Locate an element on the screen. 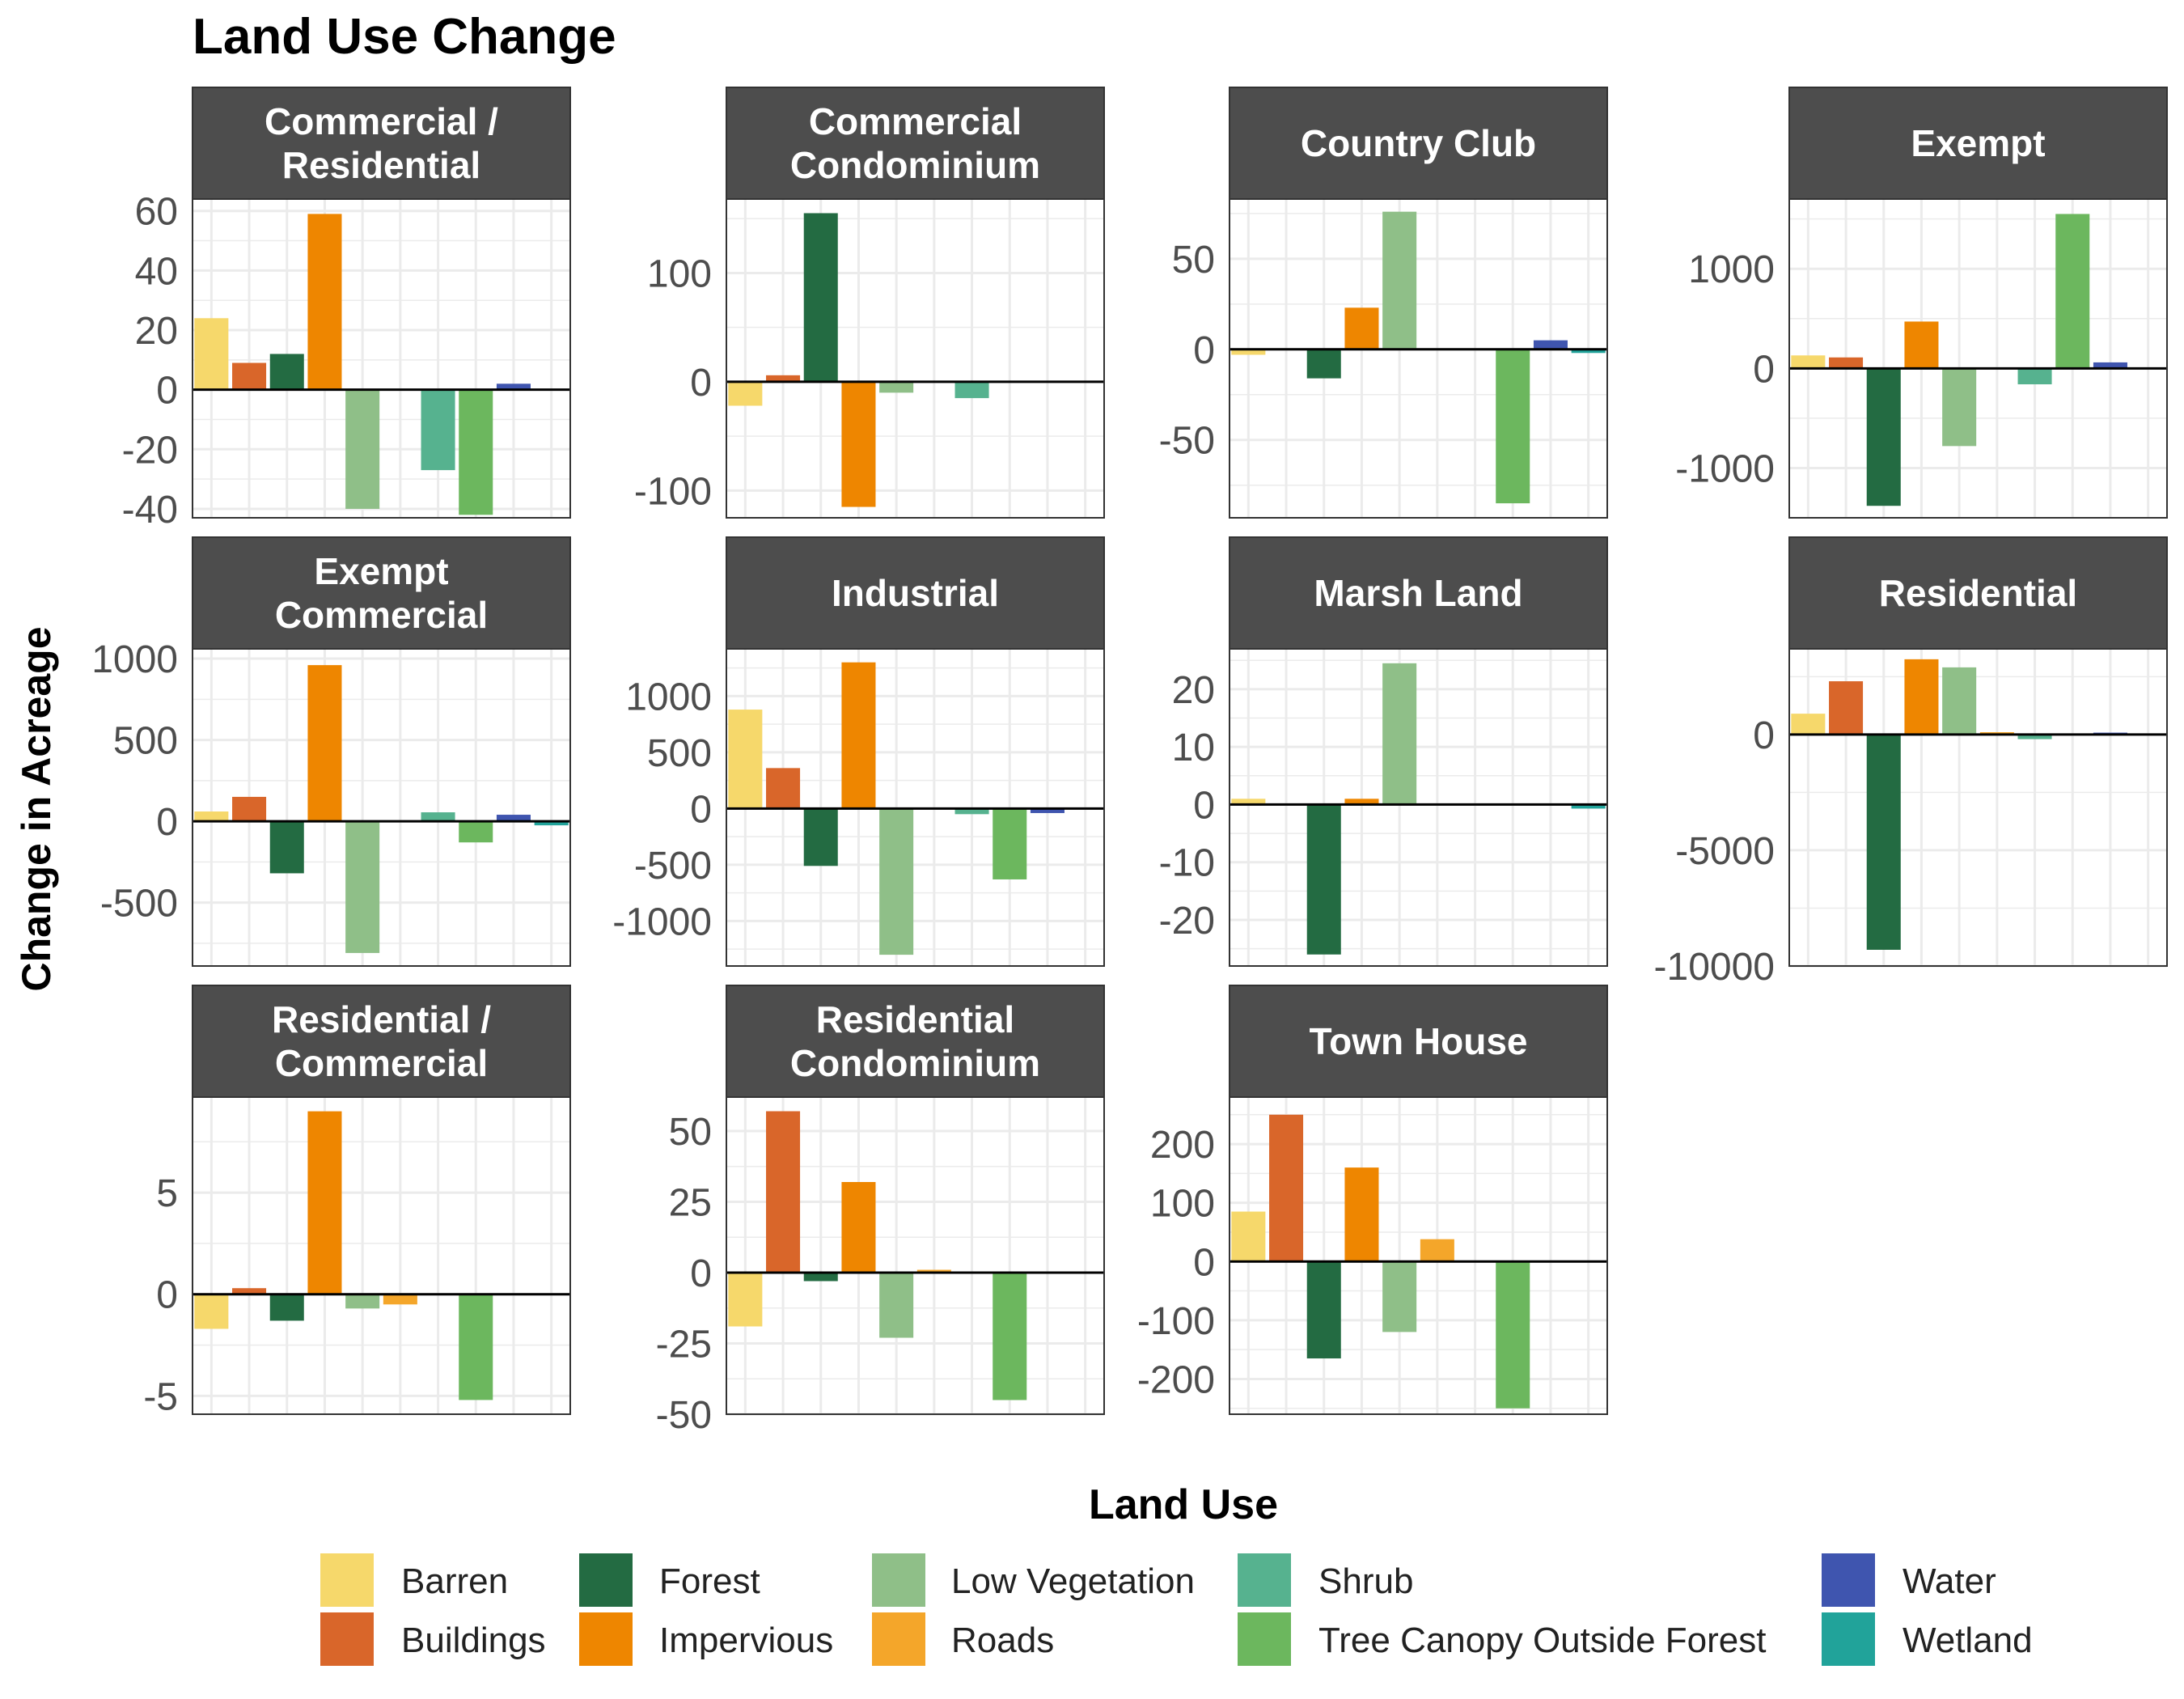 The width and height of the screenshot is (2184, 1699). y-tick-label: 5 is located at coordinates (167, 1193).